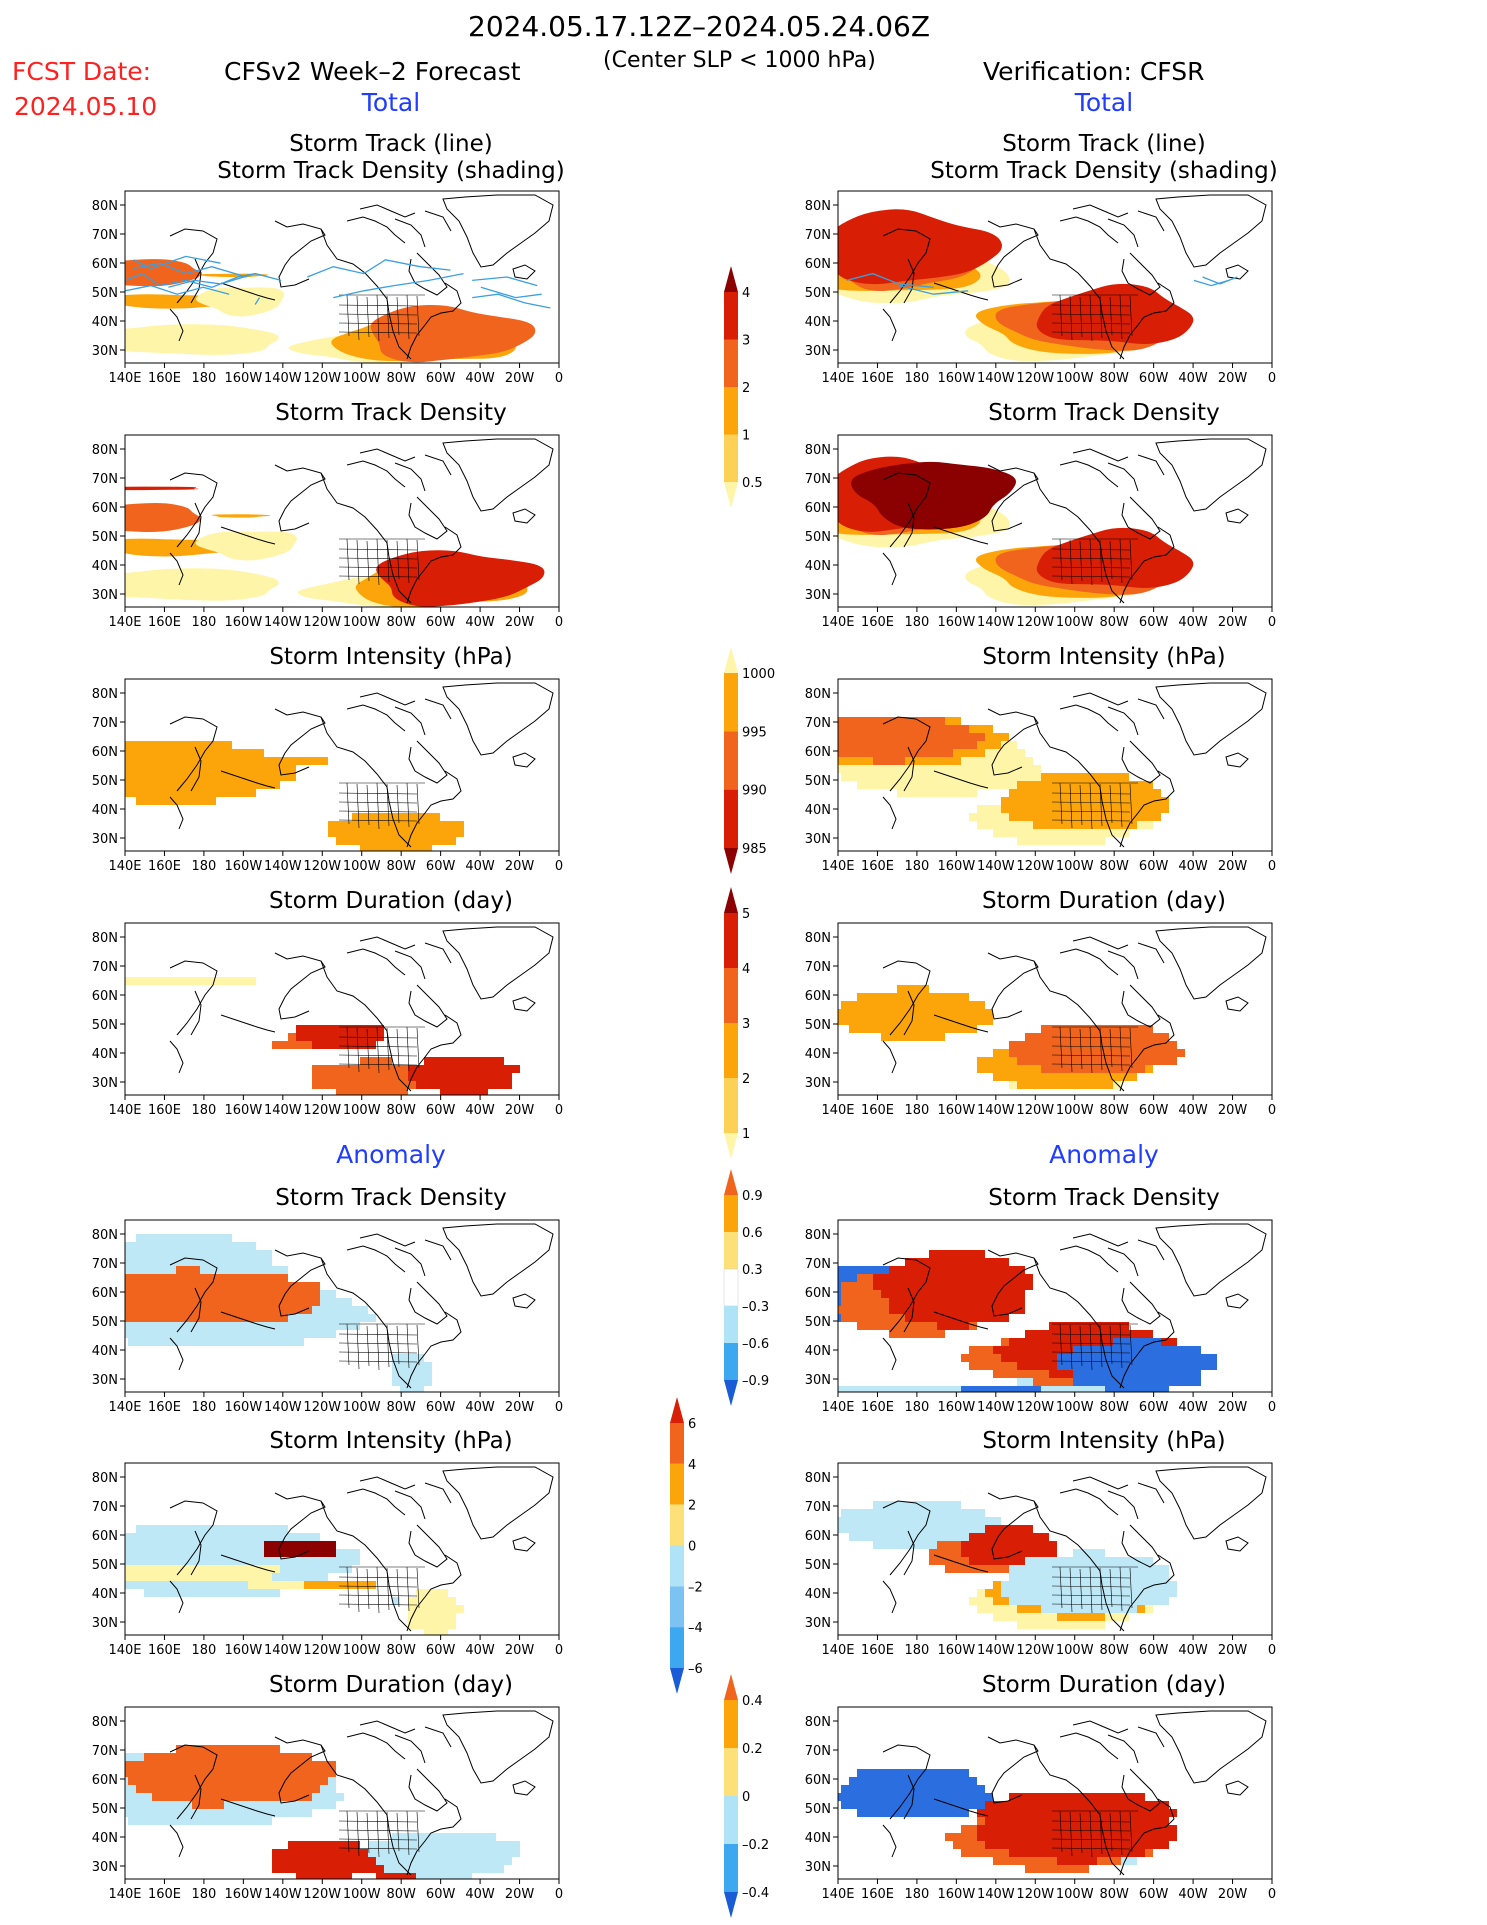  What do you see at coordinates (746, 1079) in the screenshot?
I see `colorbar-label: 2` at bounding box center [746, 1079].